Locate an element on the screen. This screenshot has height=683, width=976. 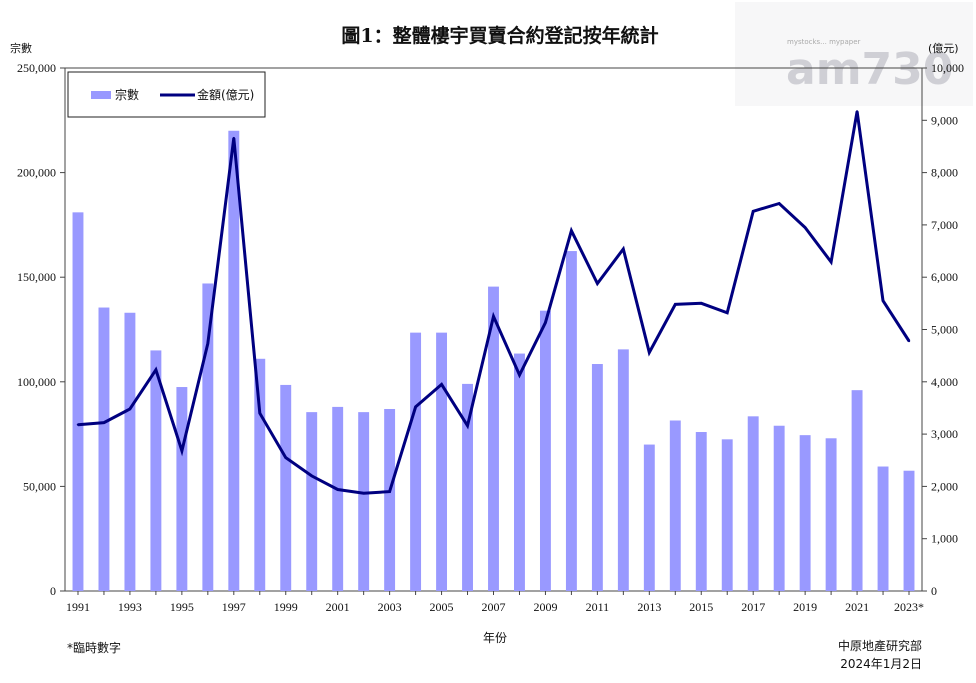
x-tick-label: 2005 is located at coordinates (442, 607).